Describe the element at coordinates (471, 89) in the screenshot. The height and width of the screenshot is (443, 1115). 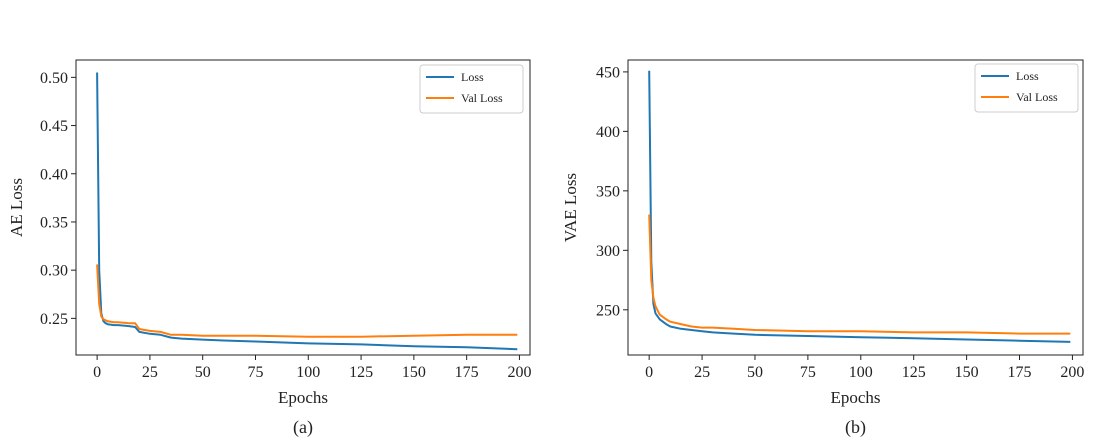
I see `chart-0-legend: Loss Val Loss` at that location.